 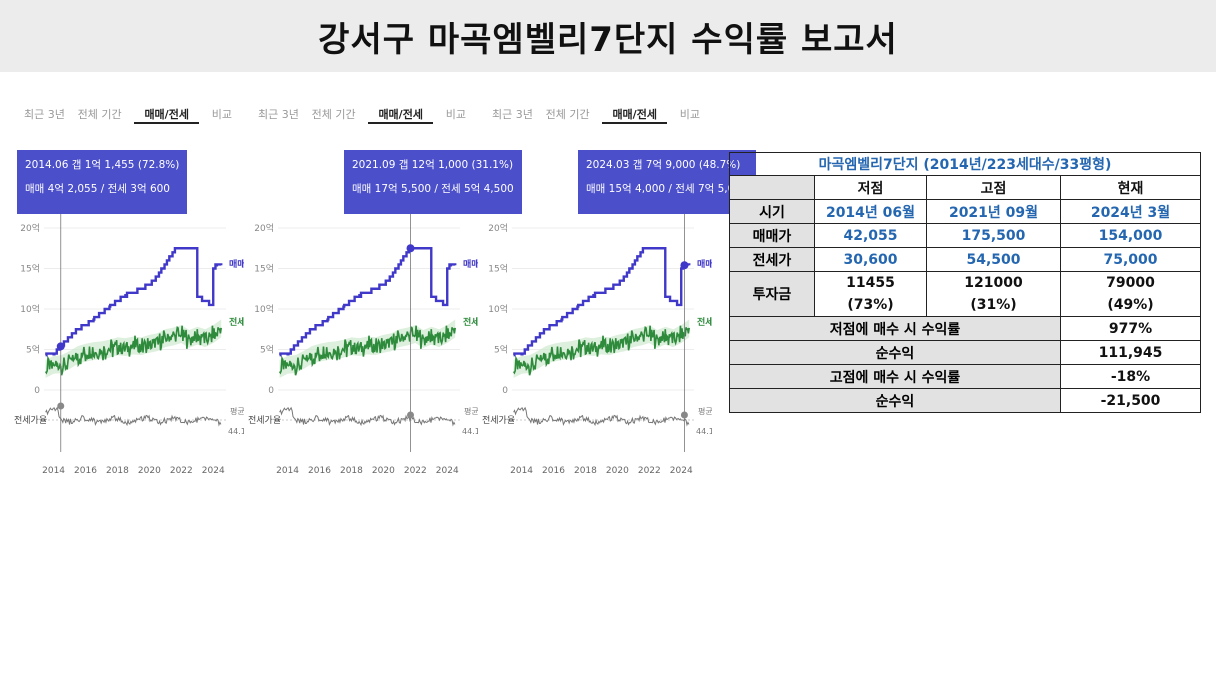 What do you see at coordinates (1130, 211) in the screenshot?
I see `table-cell: 2024년 3월` at bounding box center [1130, 211].